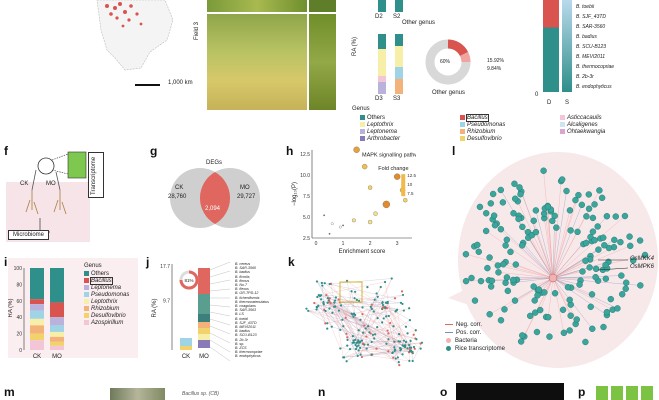  What do you see at coordinates (613, 269) in the screenshot?
I see `gene-pointer` at bounding box center [613, 269].